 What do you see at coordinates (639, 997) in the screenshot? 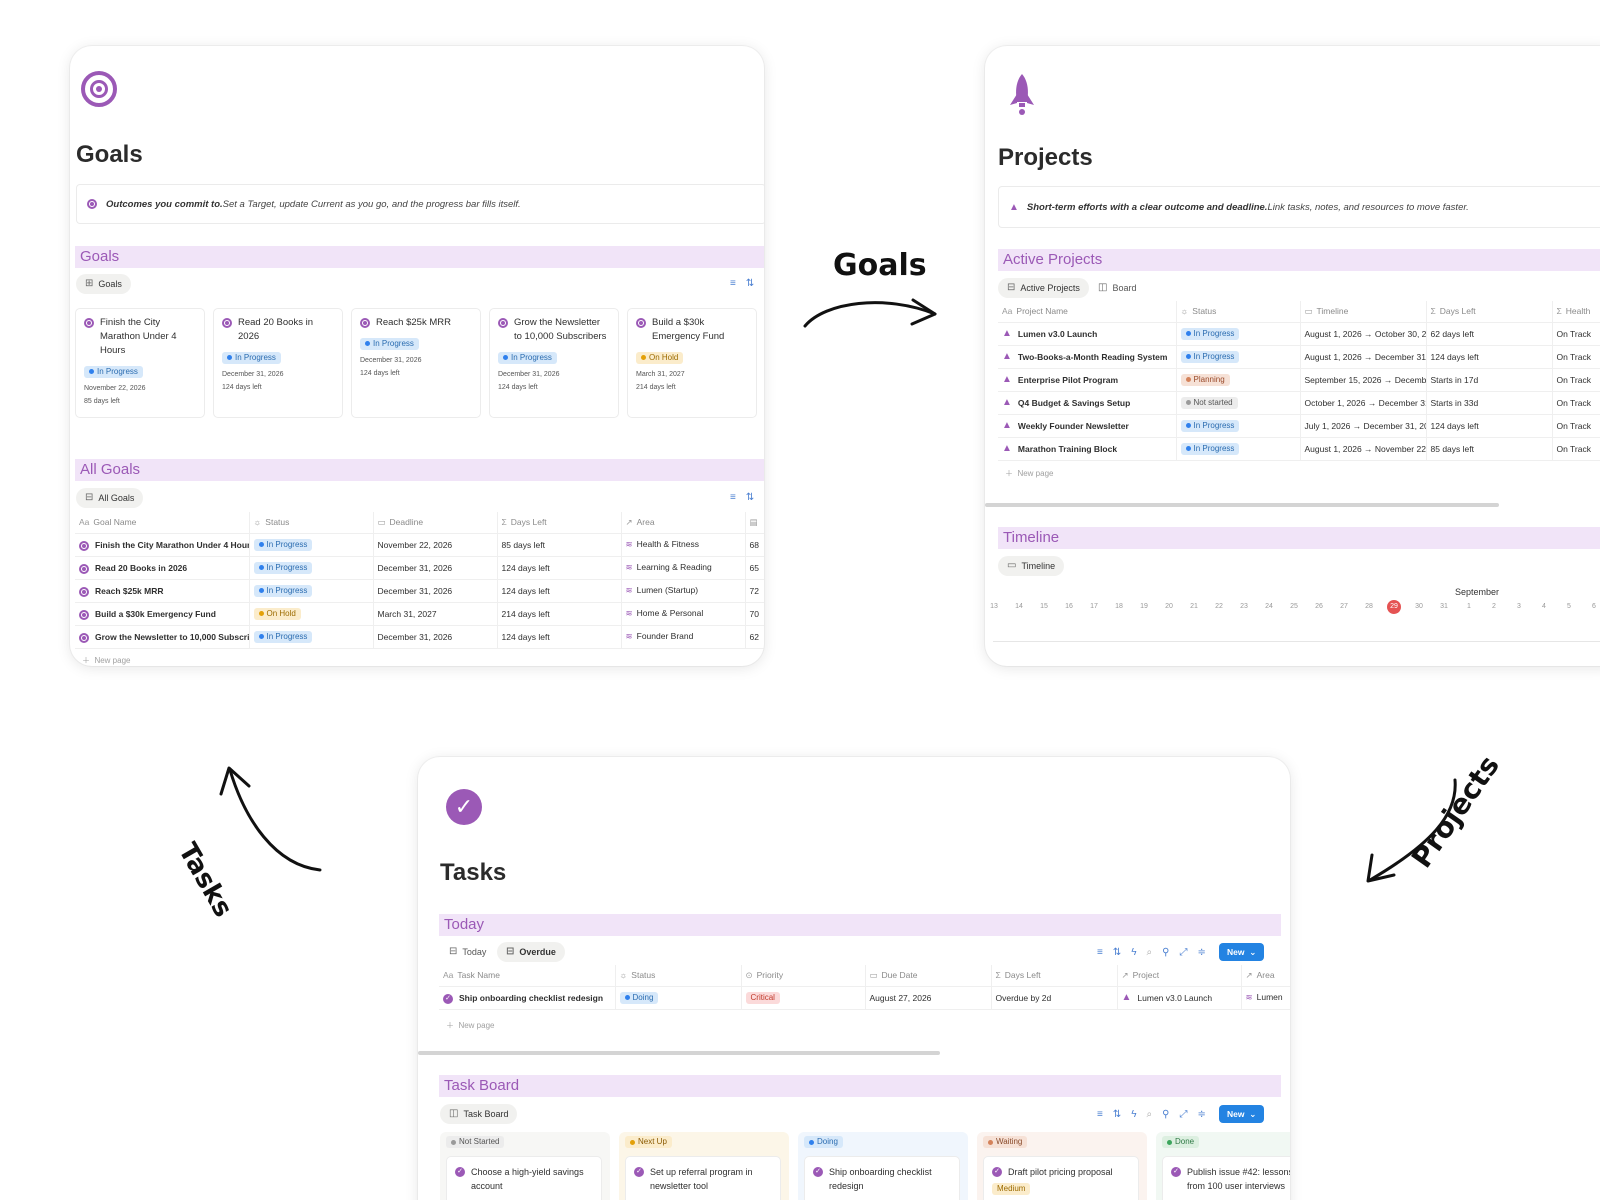
I see `status-badge: Doing` at bounding box center [639, 997].